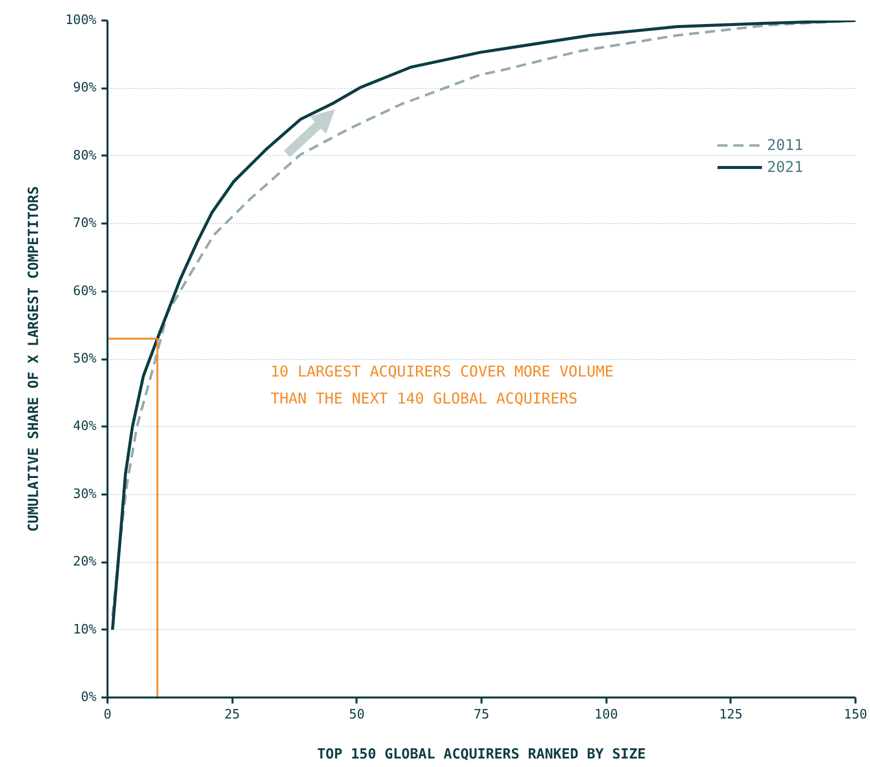 This screenshot has height=767, width=870. What do you see at coordinates (85, 630) in the screenshot?
I see `y-tick-label: 10%` at bounding box center [85, 630].